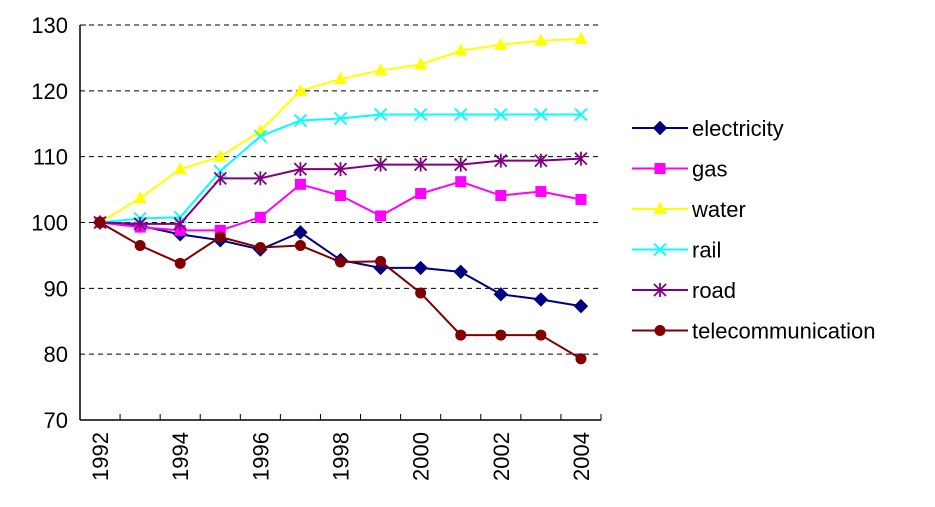 Image resolution: width=935 pixels, height=507 pixels. Describe the element at coordinates (709, 169) in the screenshot. I see `legend-label: gas` at that location.